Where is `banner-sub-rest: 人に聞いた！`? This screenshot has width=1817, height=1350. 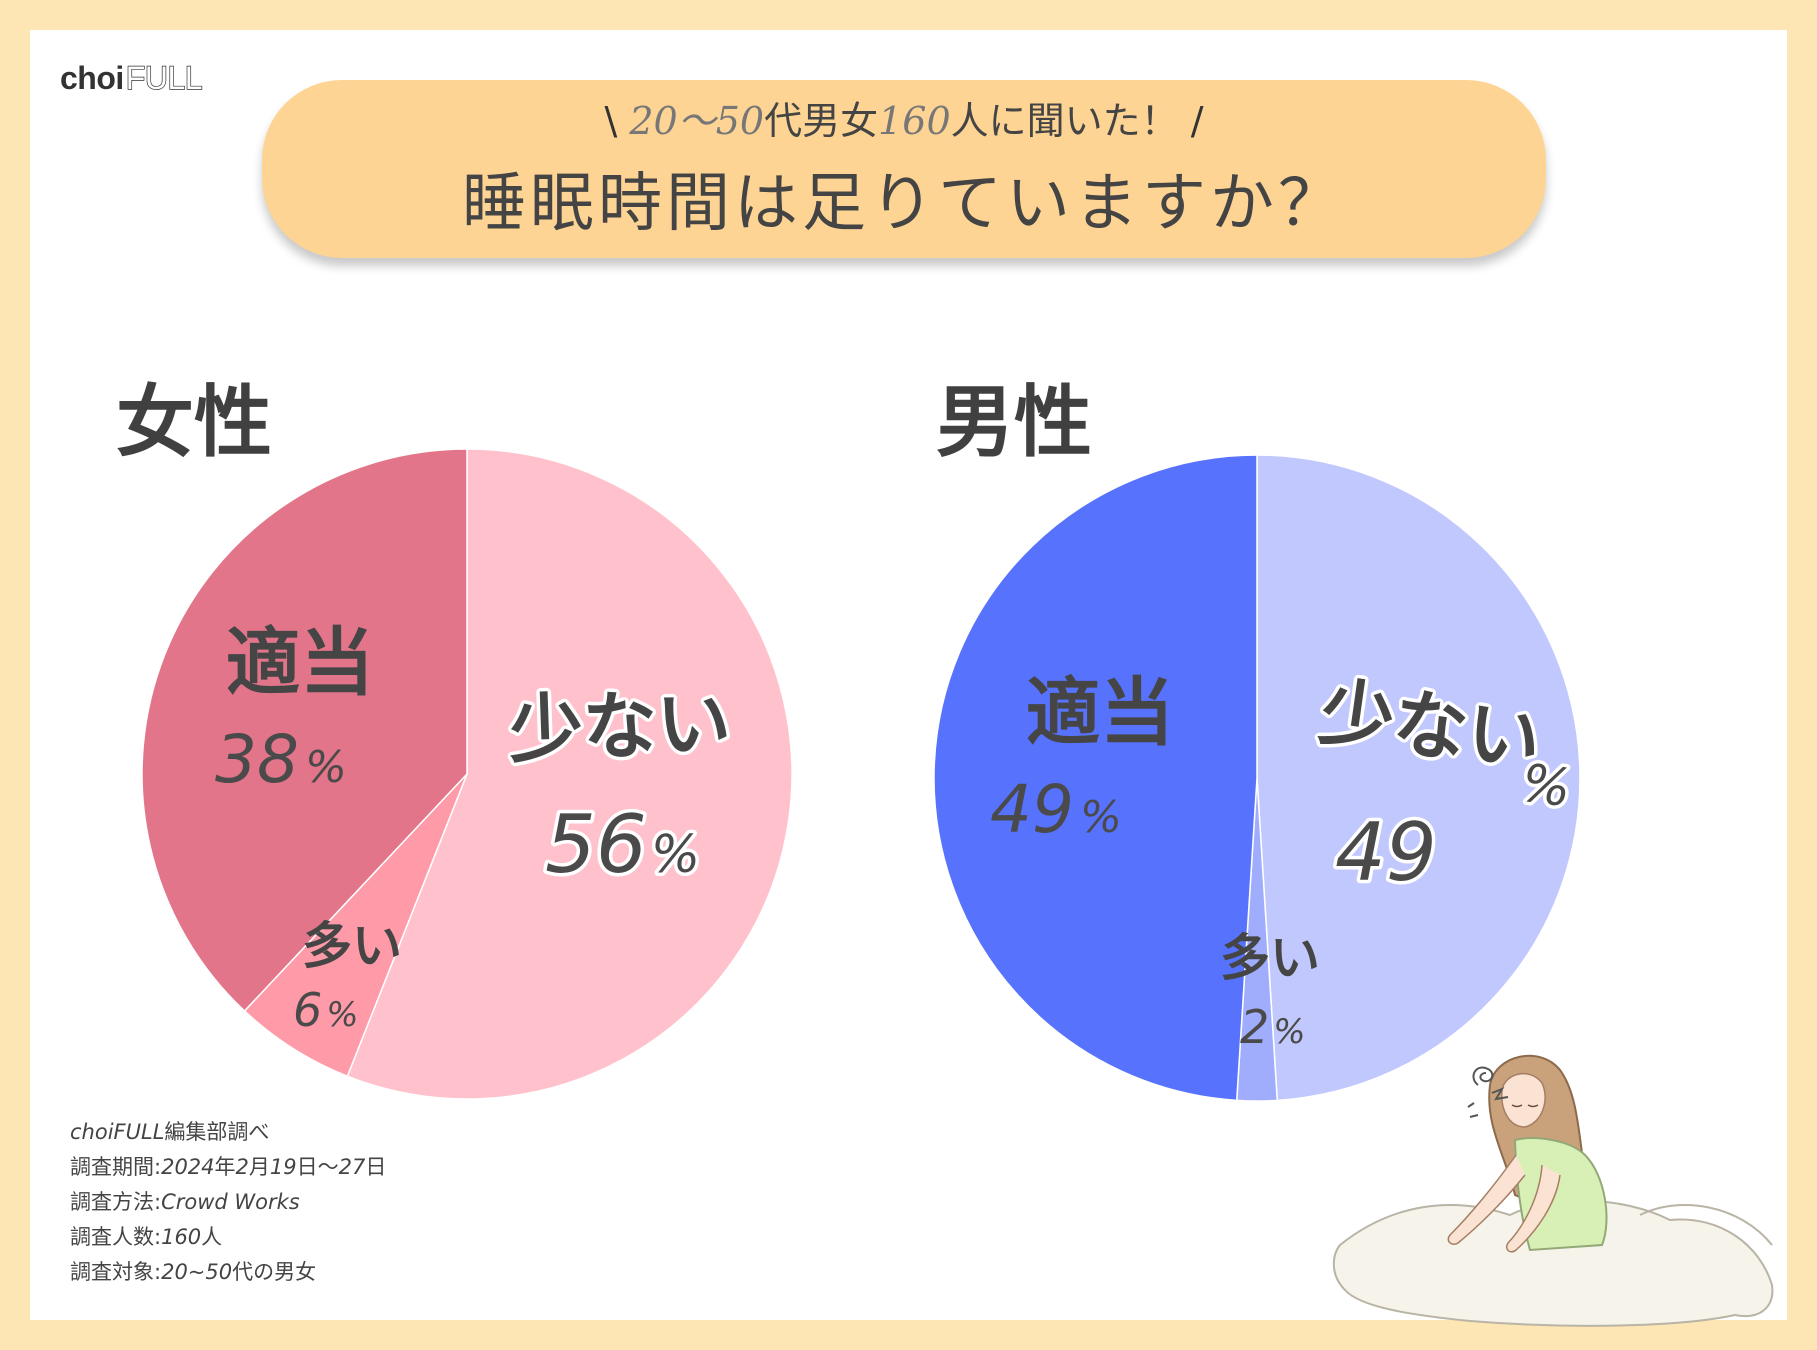
banner-sub-rest: 人に聞いた！ is located at coordinates (1064, 121).